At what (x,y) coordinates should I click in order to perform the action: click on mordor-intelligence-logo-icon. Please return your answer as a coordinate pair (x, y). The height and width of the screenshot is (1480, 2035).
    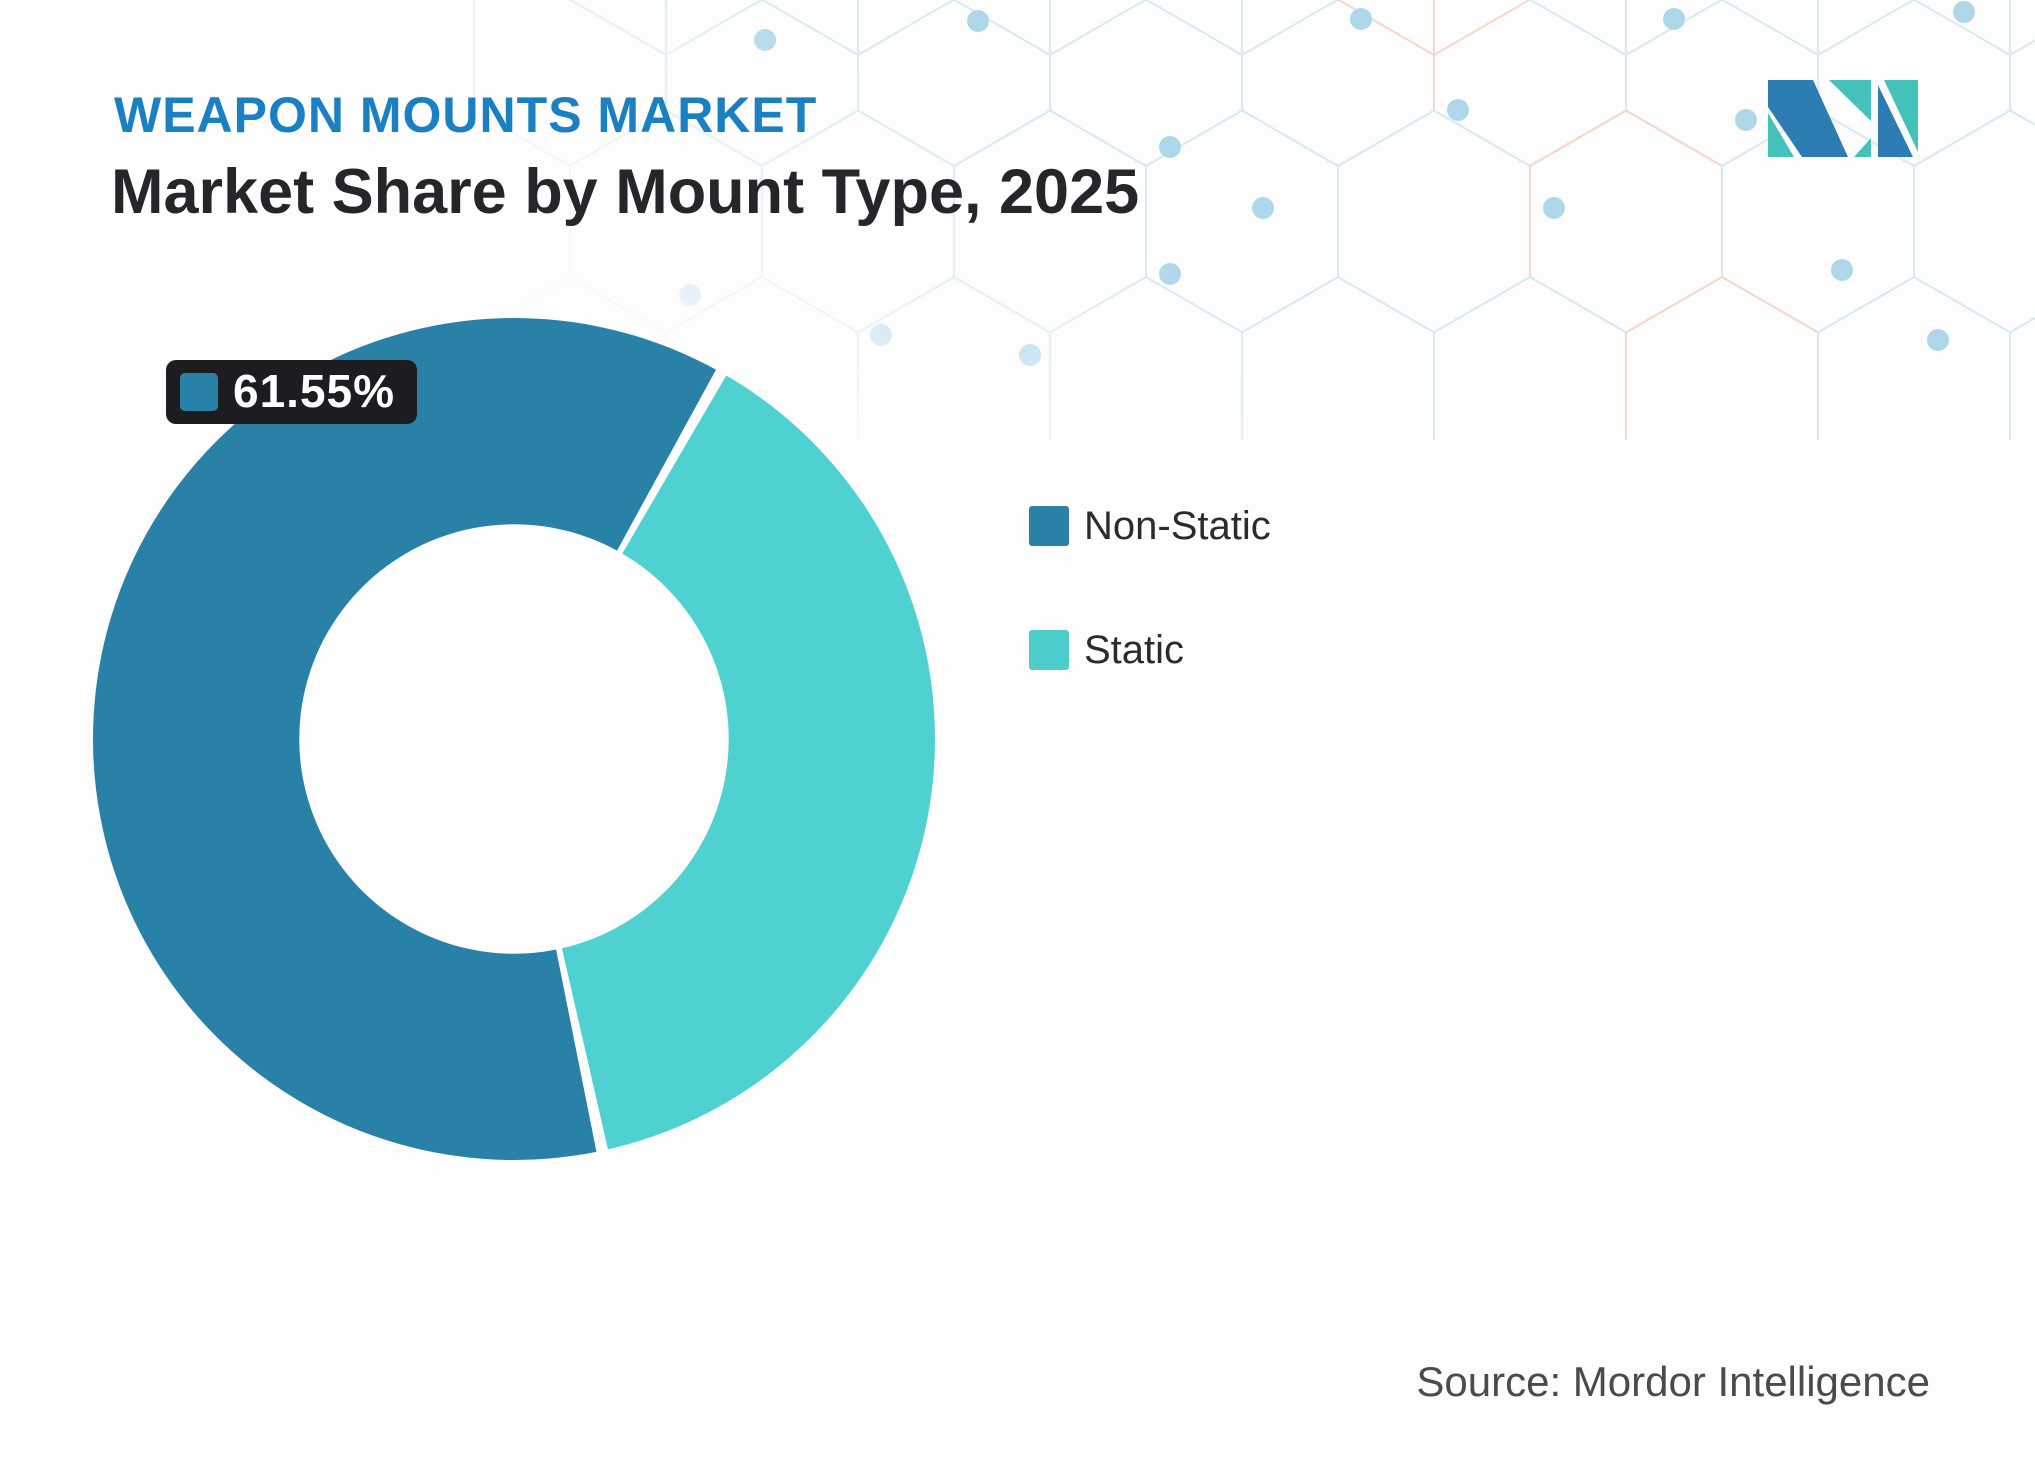
    Looking at the image, I should click on (1843, 118).